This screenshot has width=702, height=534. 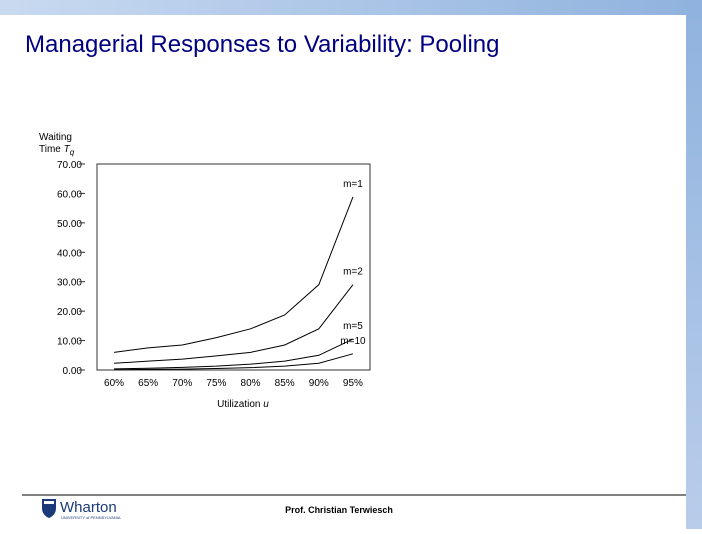 I want to click on series-label: m=10, so click(x=353, y=341).